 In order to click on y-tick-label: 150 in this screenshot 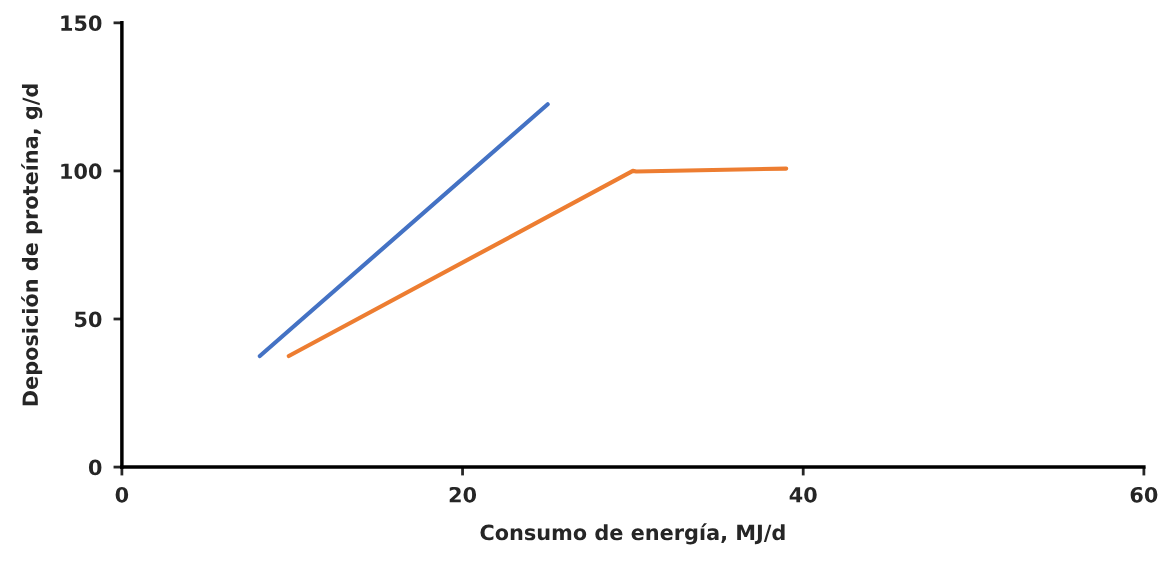, I will do `click(81, 23)`.